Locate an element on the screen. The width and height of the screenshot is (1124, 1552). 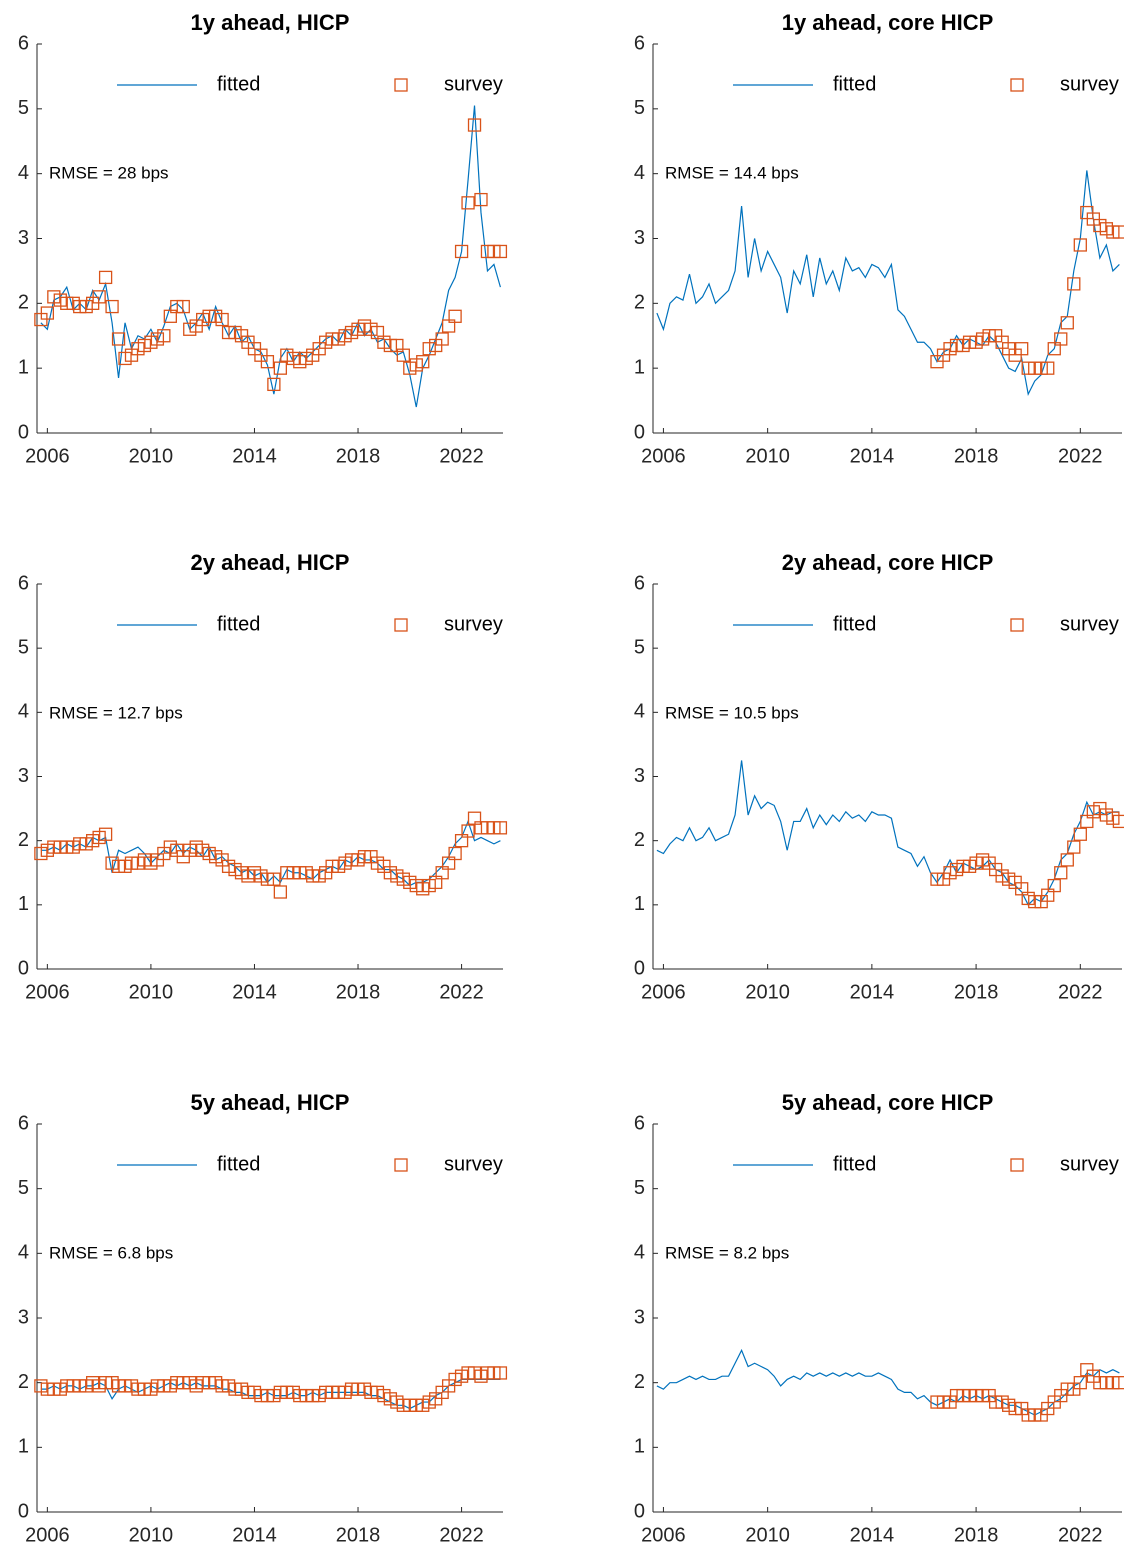
chart-title: 2y ahead, HICP is located at coordinates (270, 562).